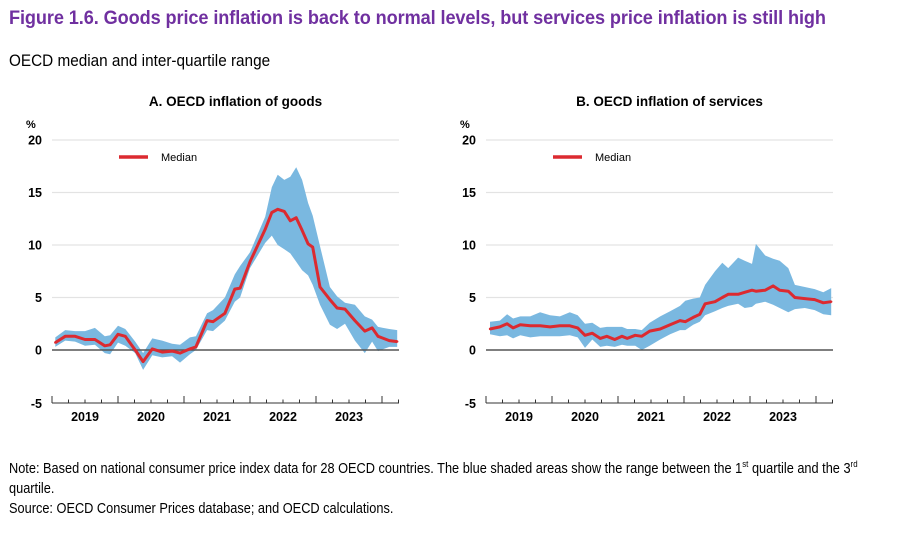  Describe the element at coordinates (469, 246) in the screenshot. I see `y-tick-label: 10` at that location.